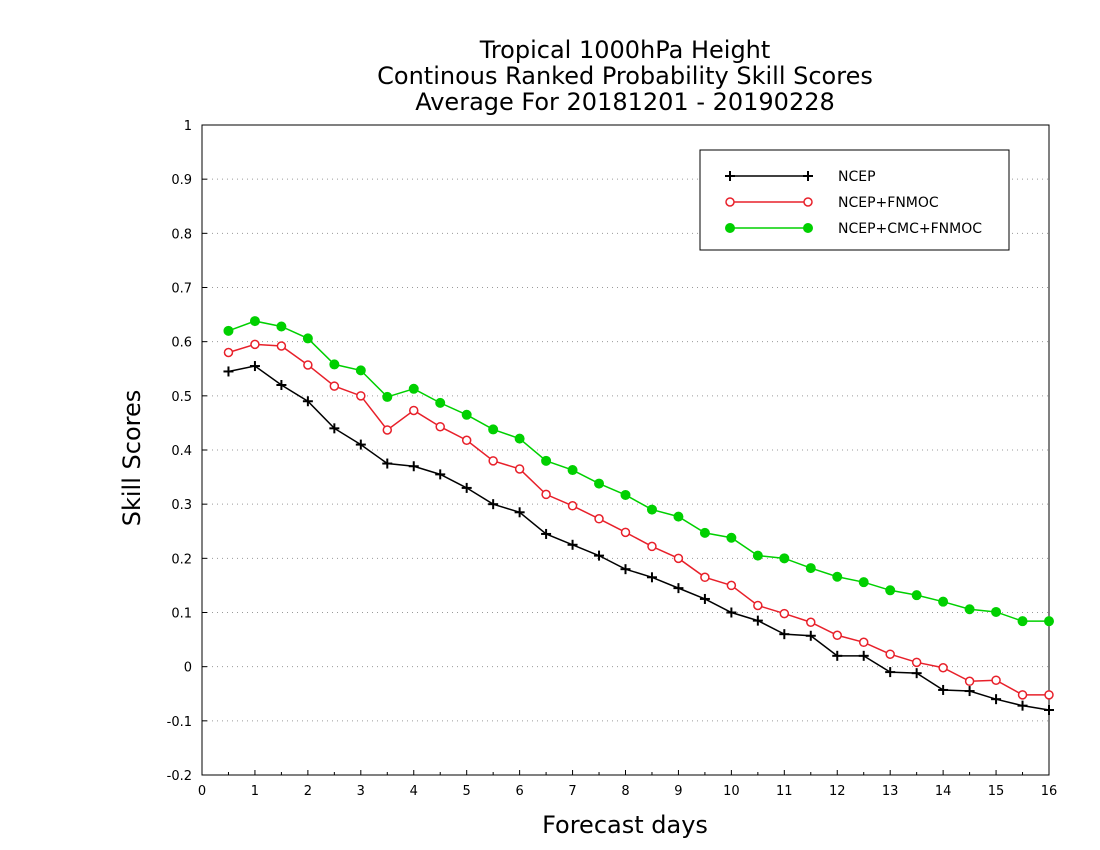  I want to click on legend-label: NCEP, so click(857, 177).